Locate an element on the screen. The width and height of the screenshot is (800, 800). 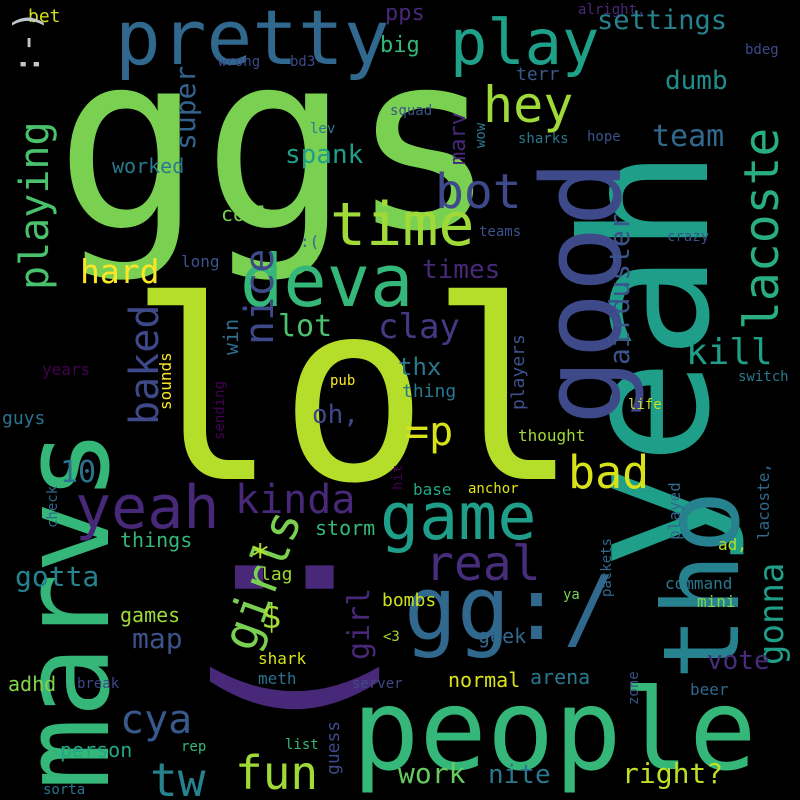
word: tw is located at coordinates (178, 776).